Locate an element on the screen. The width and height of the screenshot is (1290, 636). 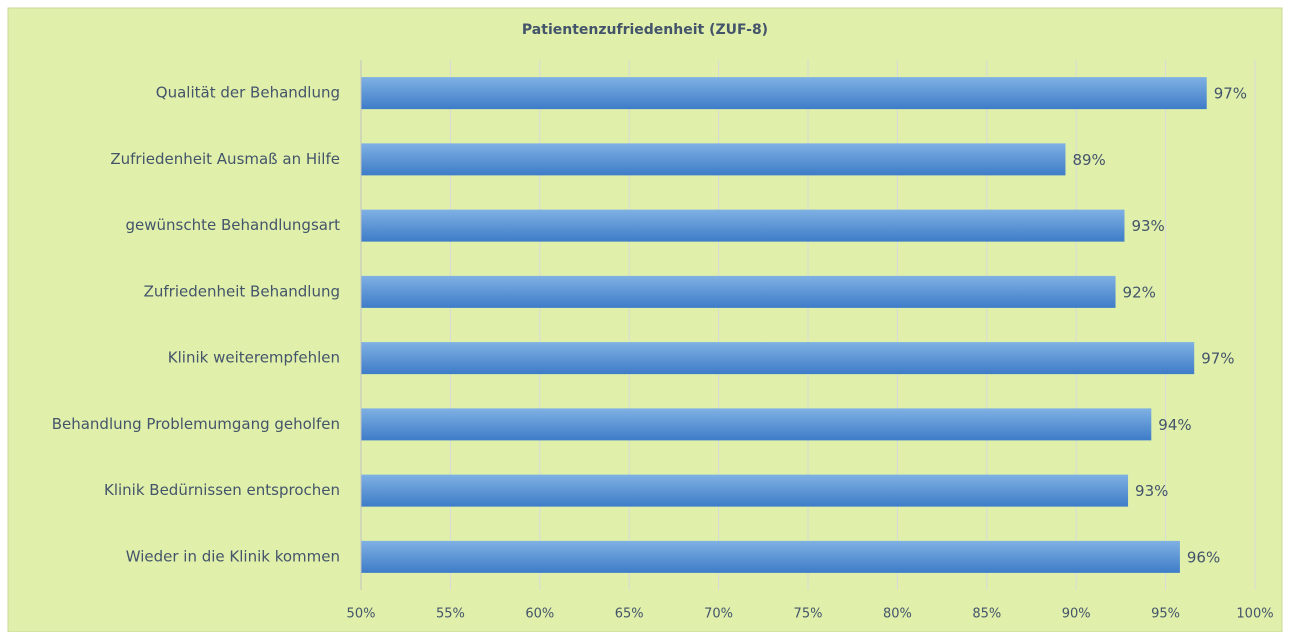
x-tick-label: 85% is located at coordinates (986, 614).